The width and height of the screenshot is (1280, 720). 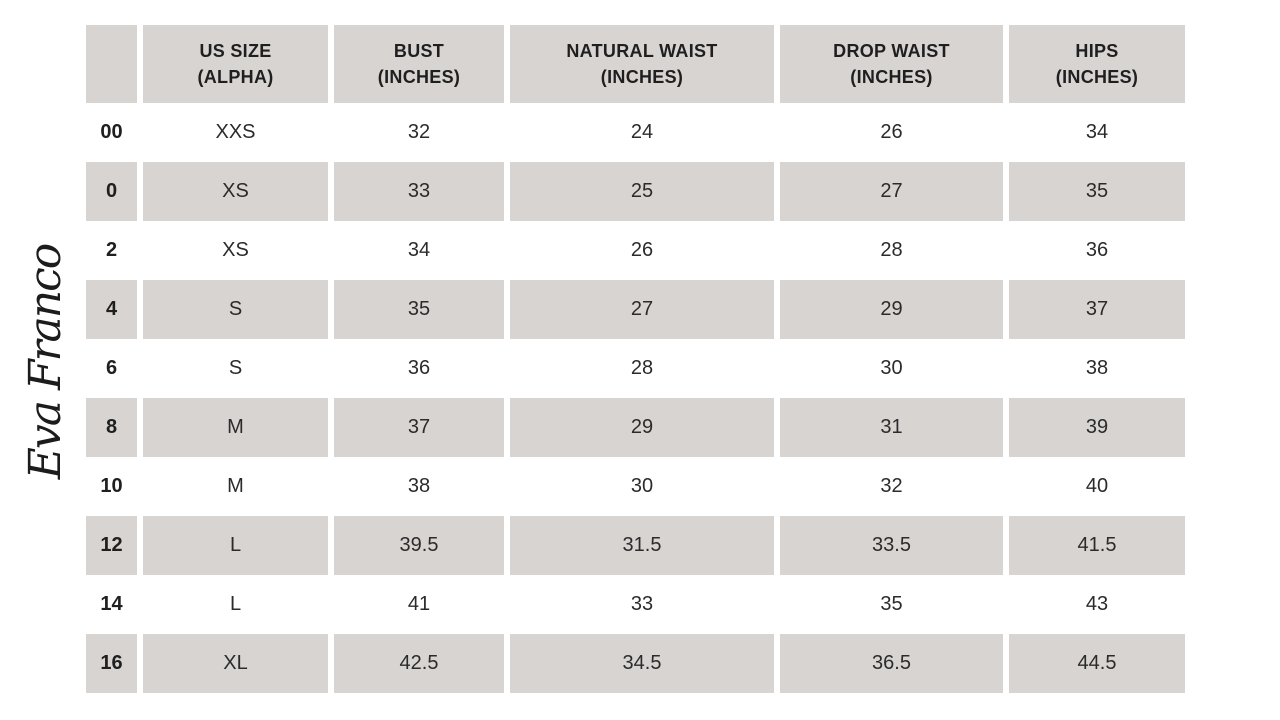 I want to click on table-row: 8 M 37 29 31 39, so click(x=635, y=427).